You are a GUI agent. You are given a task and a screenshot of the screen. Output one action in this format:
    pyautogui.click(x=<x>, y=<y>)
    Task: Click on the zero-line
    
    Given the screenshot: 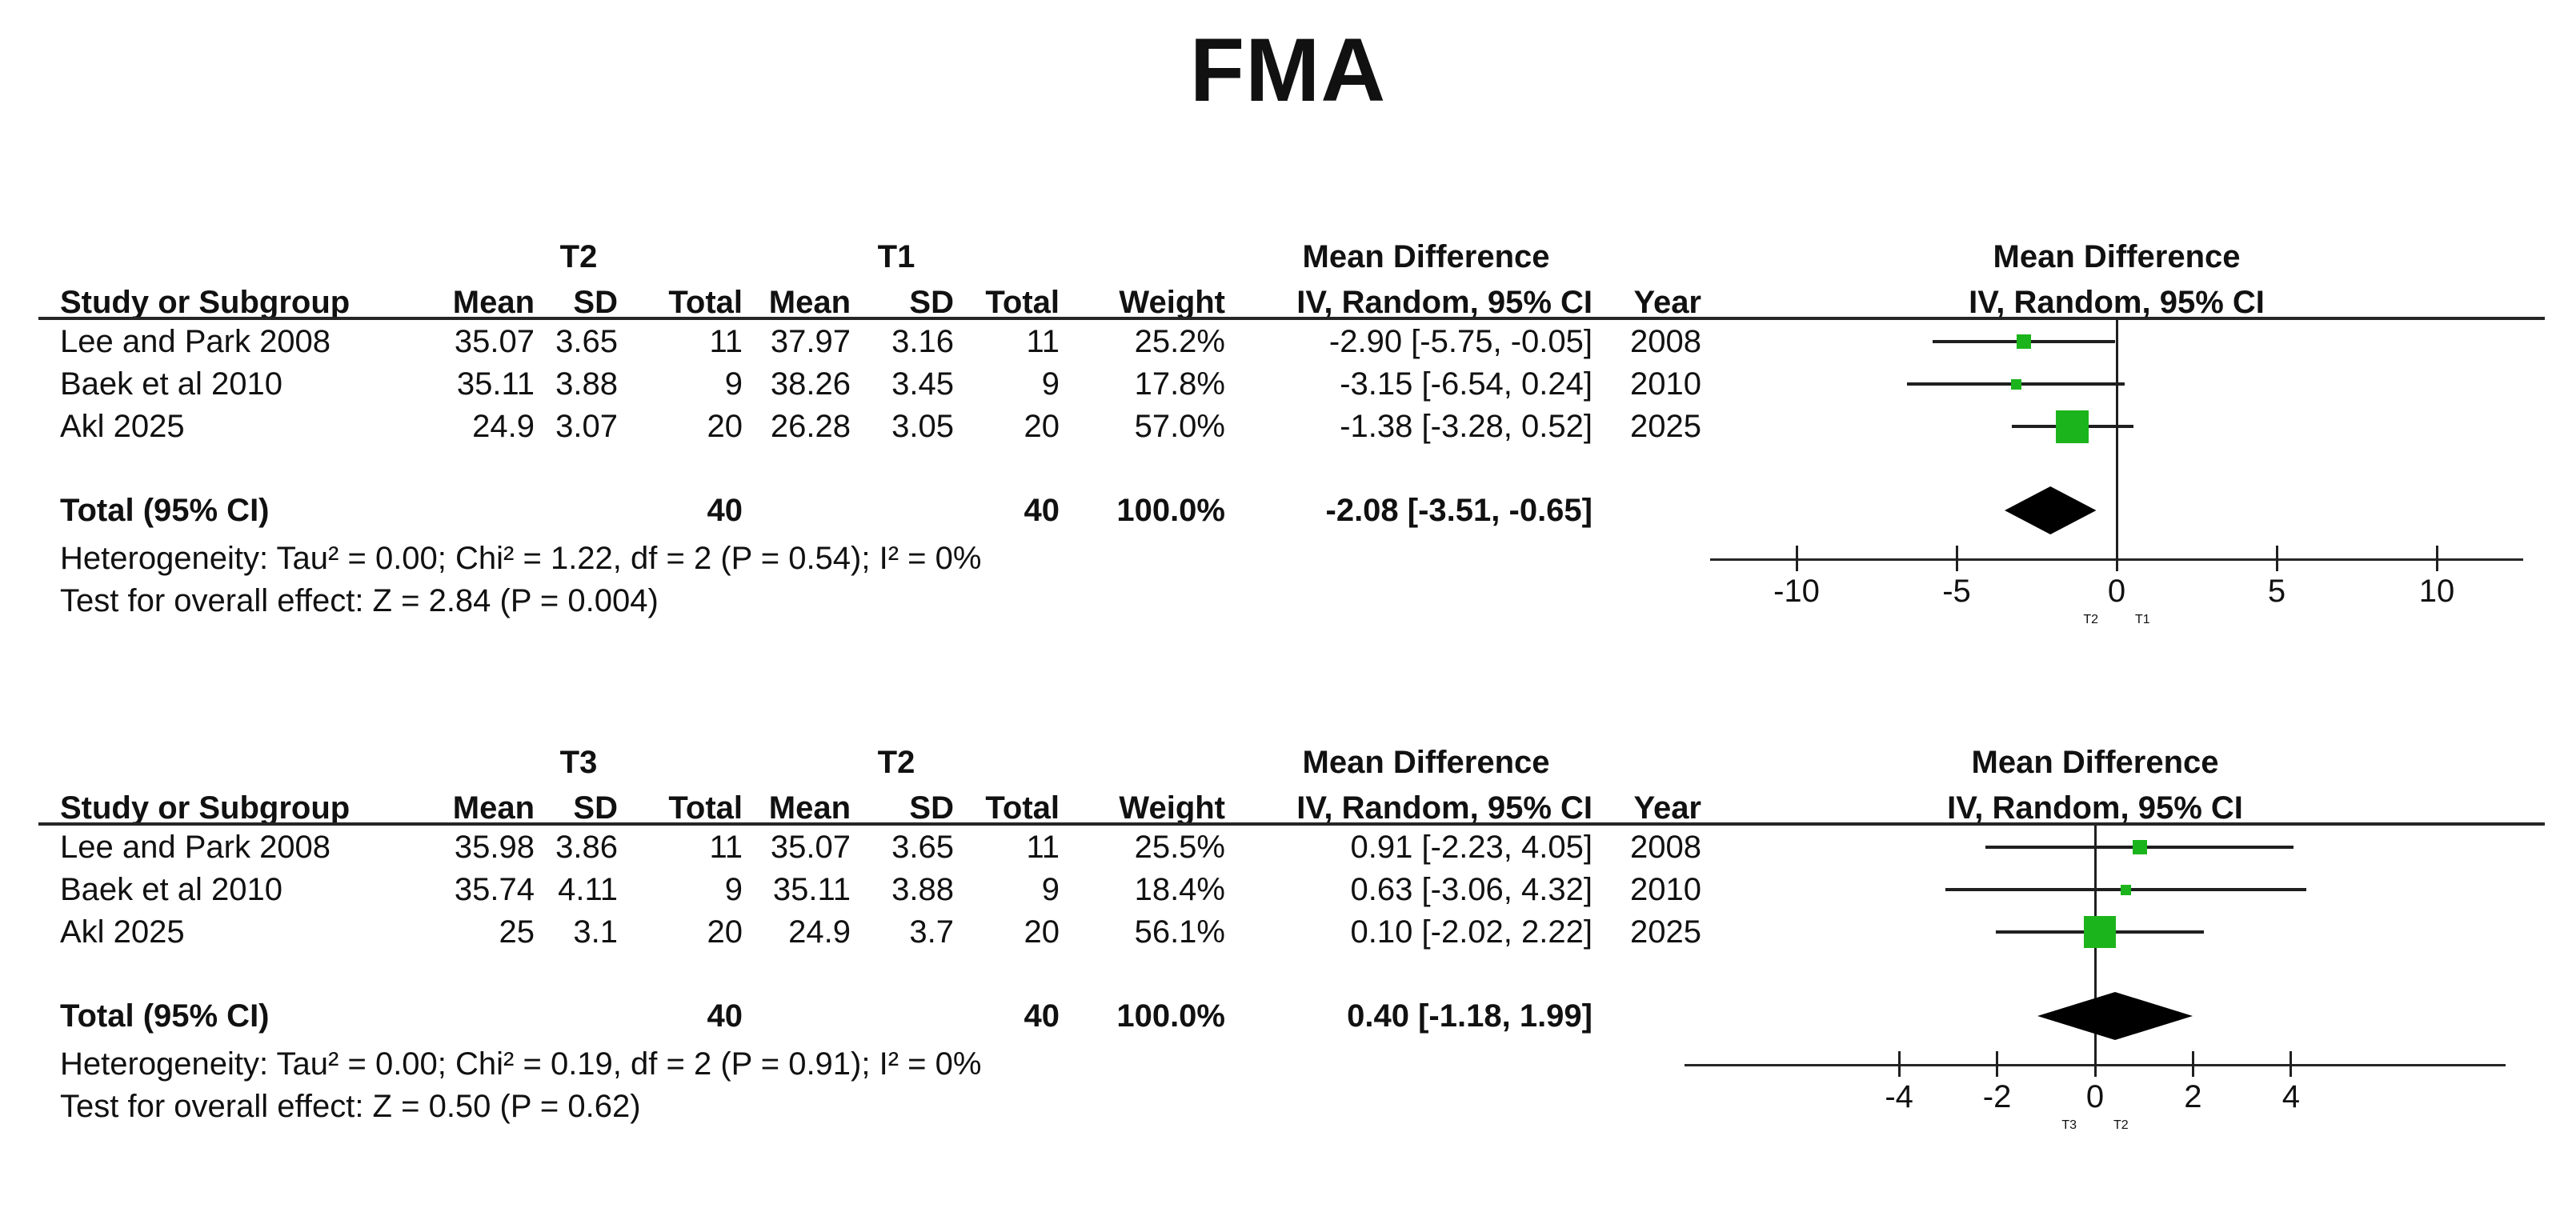 What is the action you would take?
    pyautogui.click(x=2116, y=439)
    